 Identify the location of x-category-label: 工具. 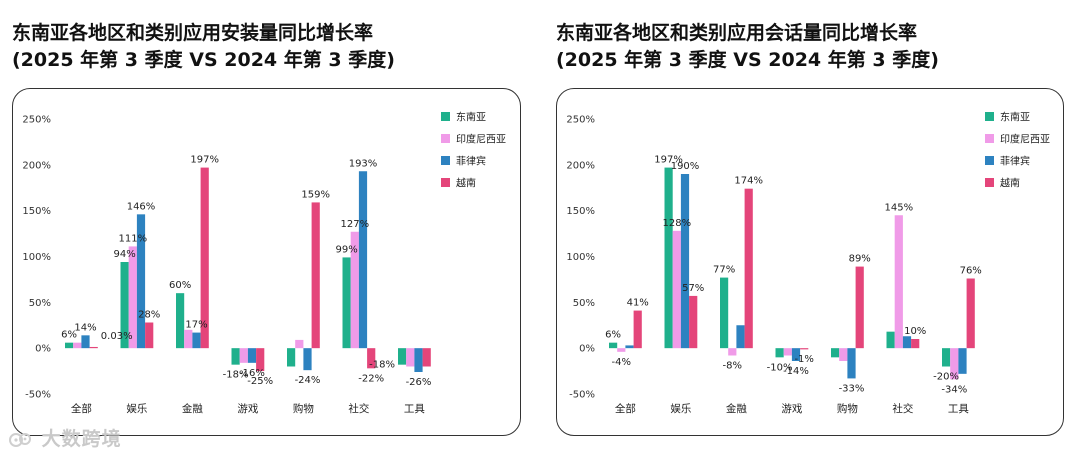
(414, 409).